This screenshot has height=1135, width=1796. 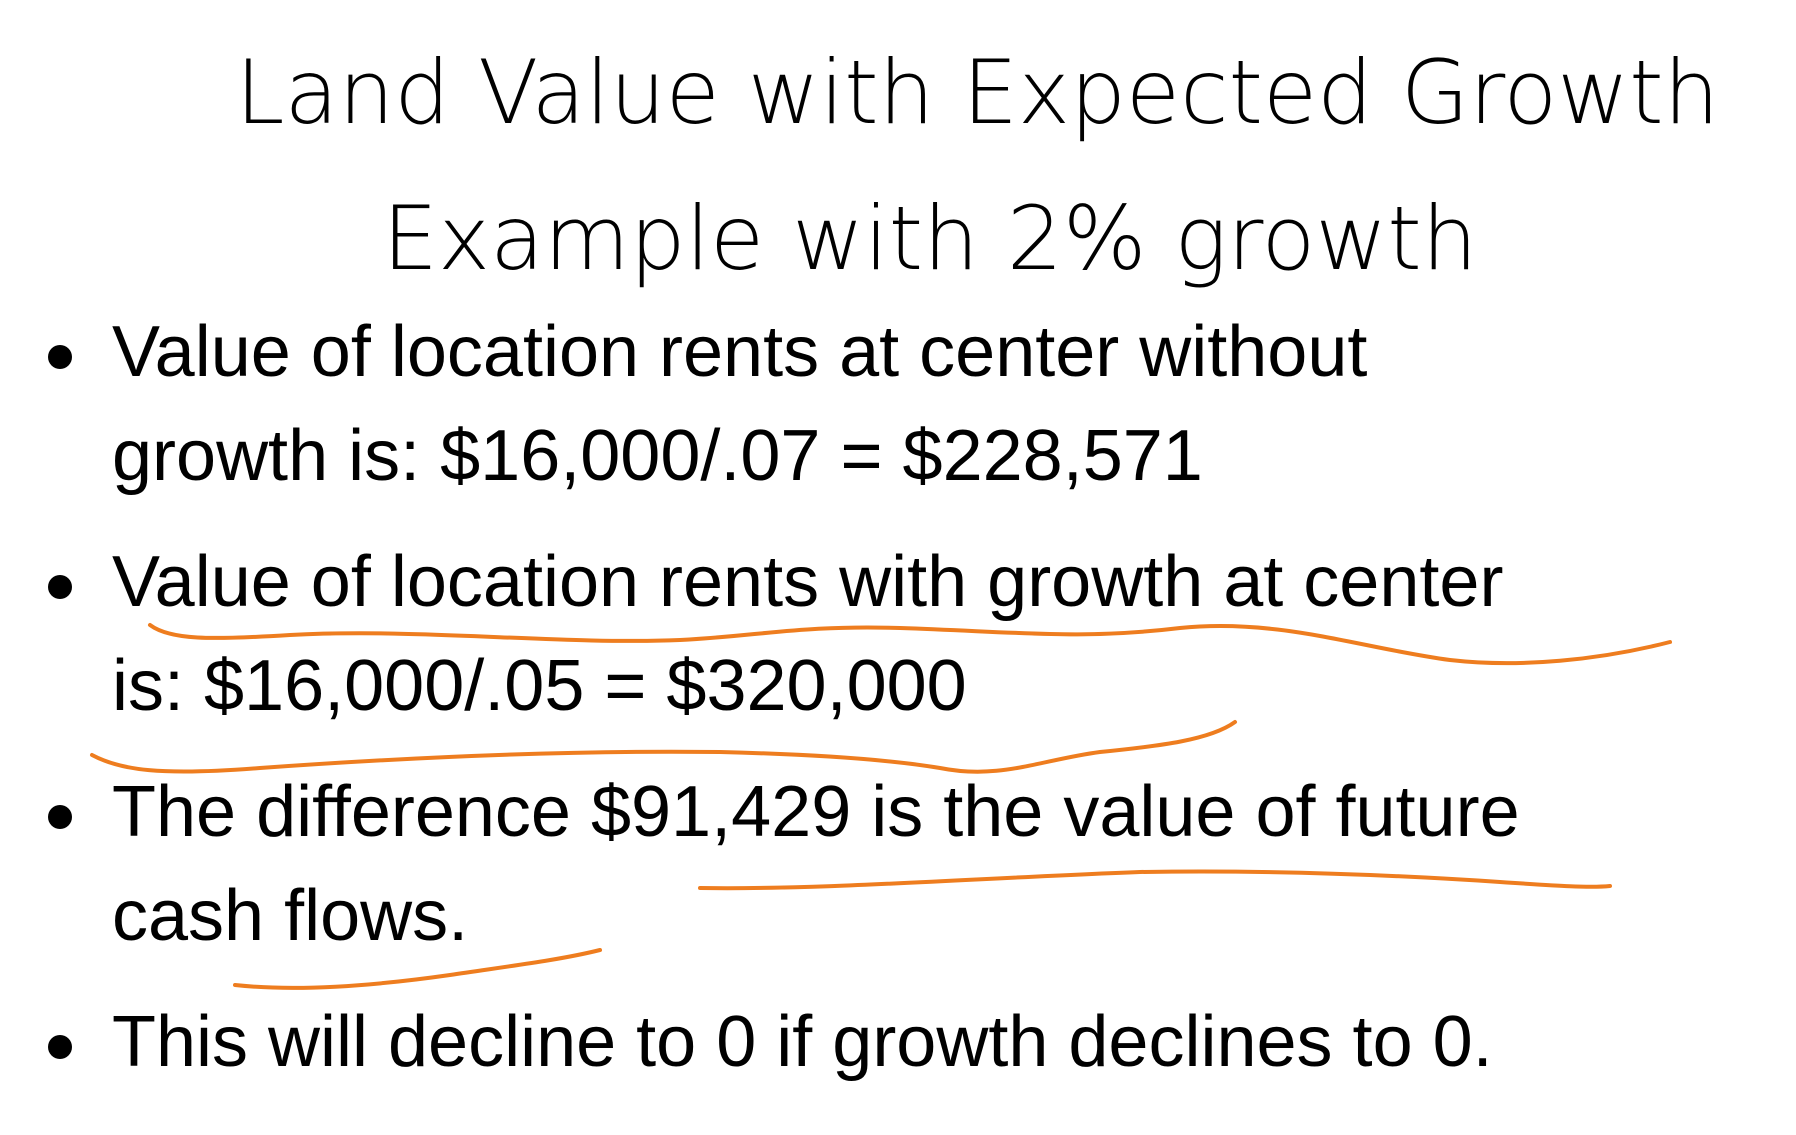 What do you see at coordinates (930, 238) in the screenshot?
I see `title-line-2: Example with 2% growth` at bounding box center [930, 238].